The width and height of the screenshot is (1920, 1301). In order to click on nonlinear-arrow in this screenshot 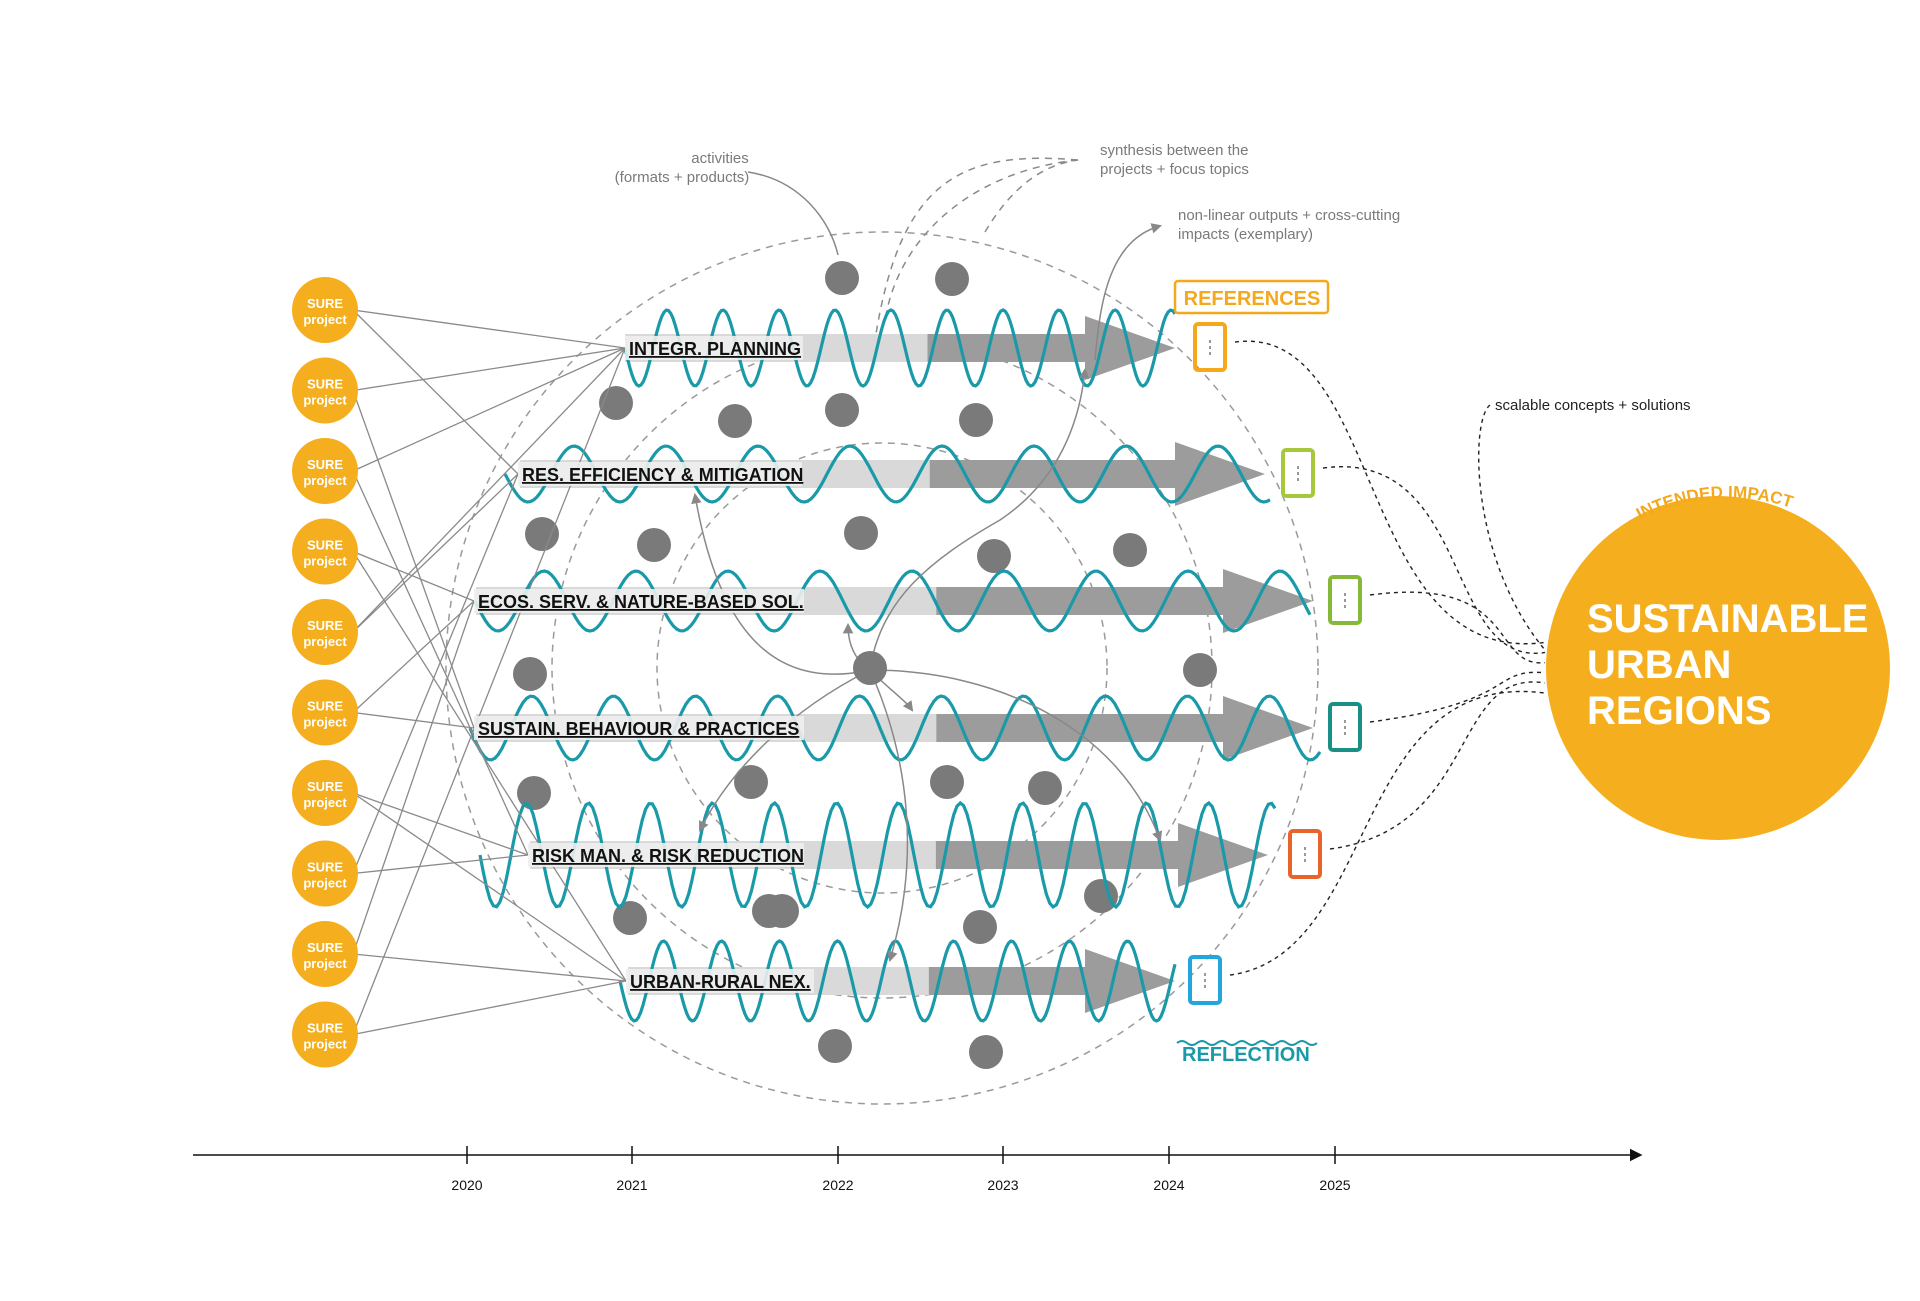, I will do `click(1128, 292)`.